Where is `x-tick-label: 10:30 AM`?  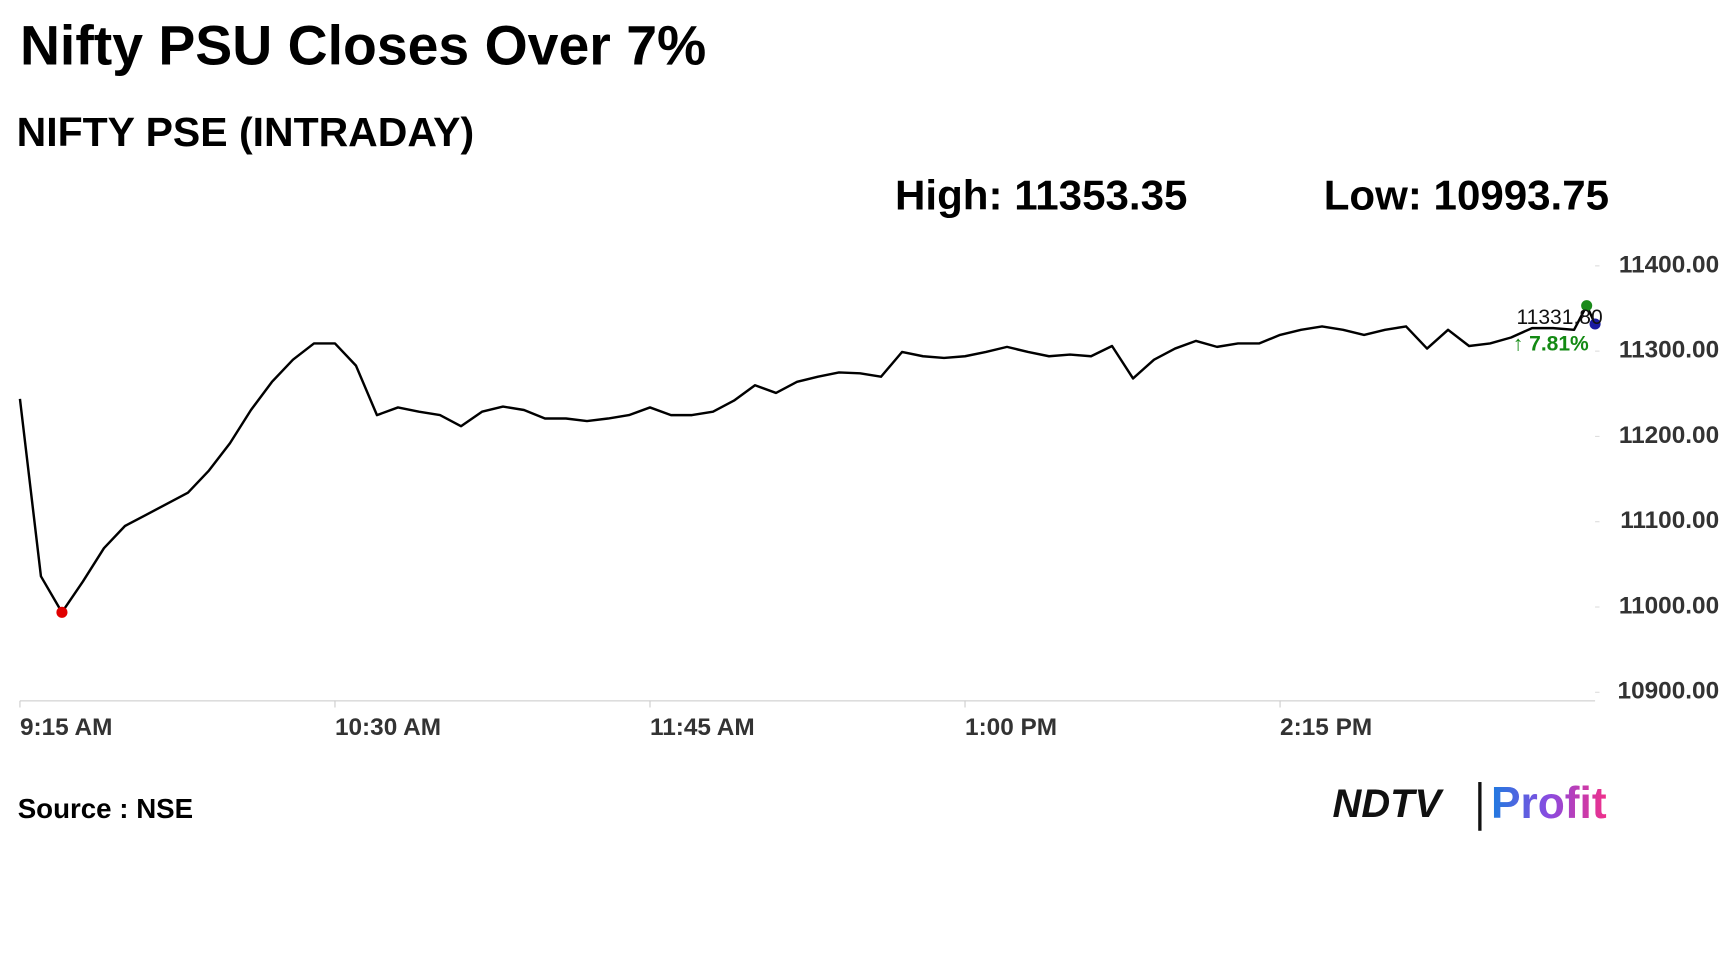 x-tick-label: 10:30 AM is located at coordinates (388, 727).